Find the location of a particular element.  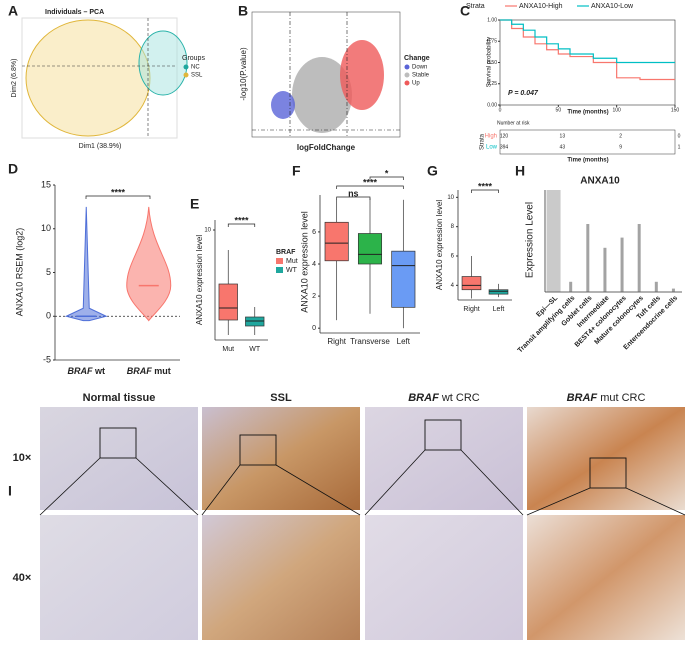

violin is located at coordinates (86, 264).